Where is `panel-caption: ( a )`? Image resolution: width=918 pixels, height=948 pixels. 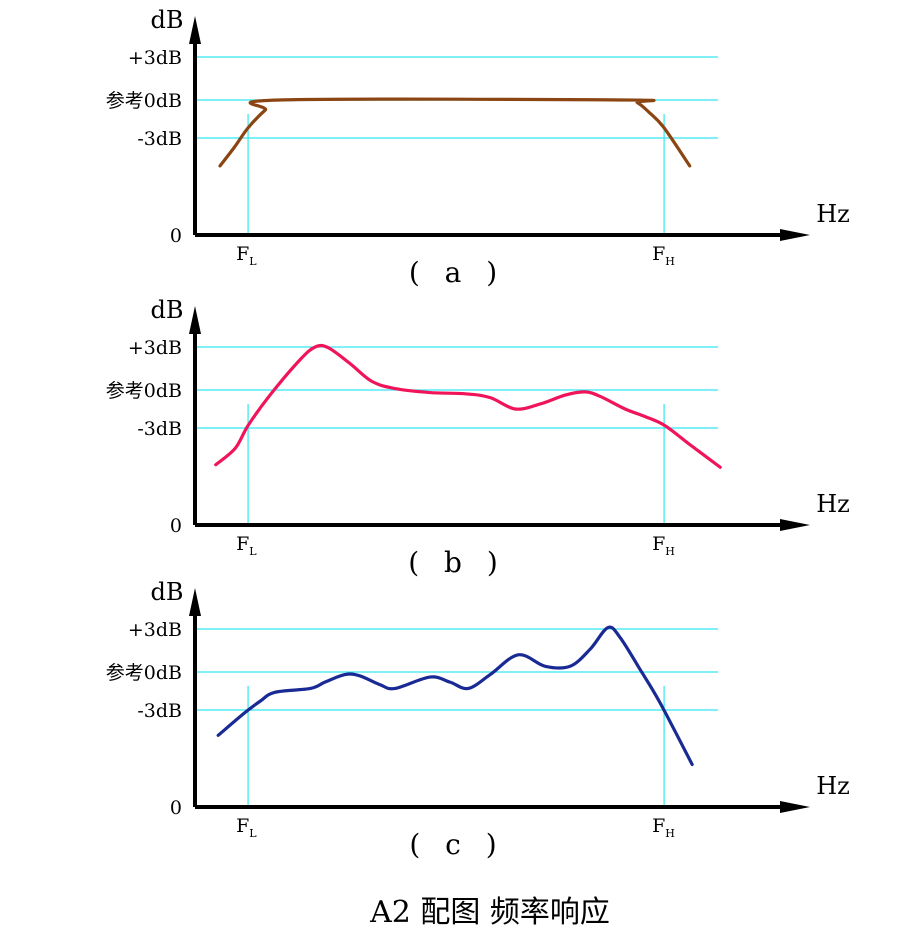 panel-caption: ( a ) is located at coordinates (457, 272).